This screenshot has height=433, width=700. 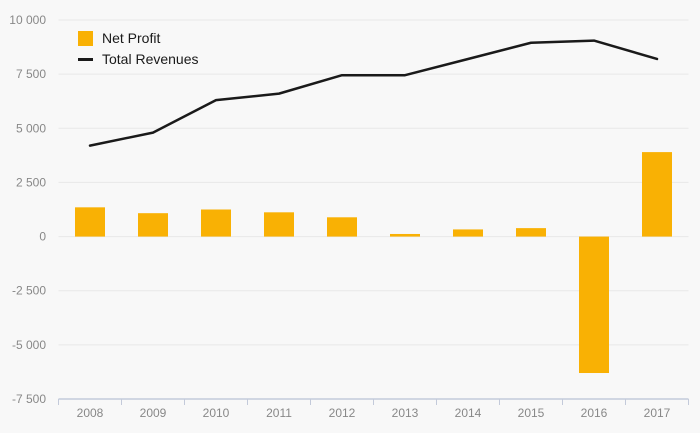 I want to click on bar-2009, so click(x=153, y=225).